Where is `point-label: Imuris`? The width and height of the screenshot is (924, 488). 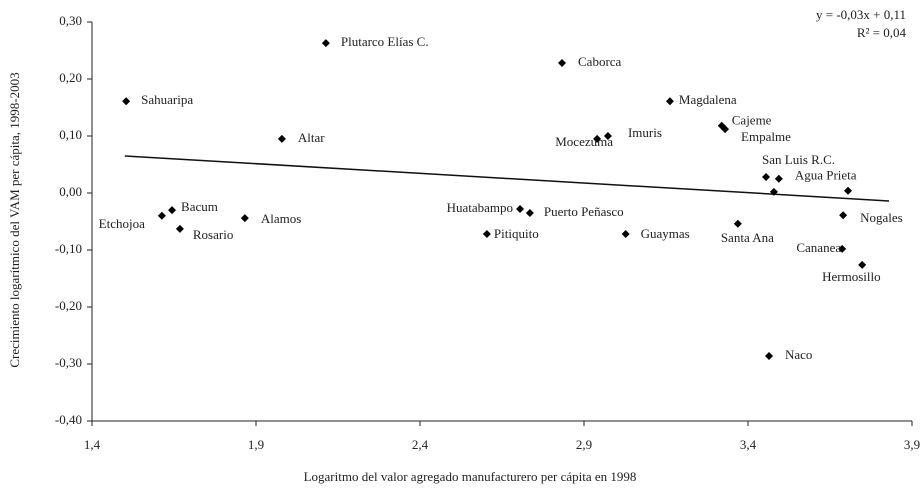
point-label: Imuris is located at coordinates (645, 132).